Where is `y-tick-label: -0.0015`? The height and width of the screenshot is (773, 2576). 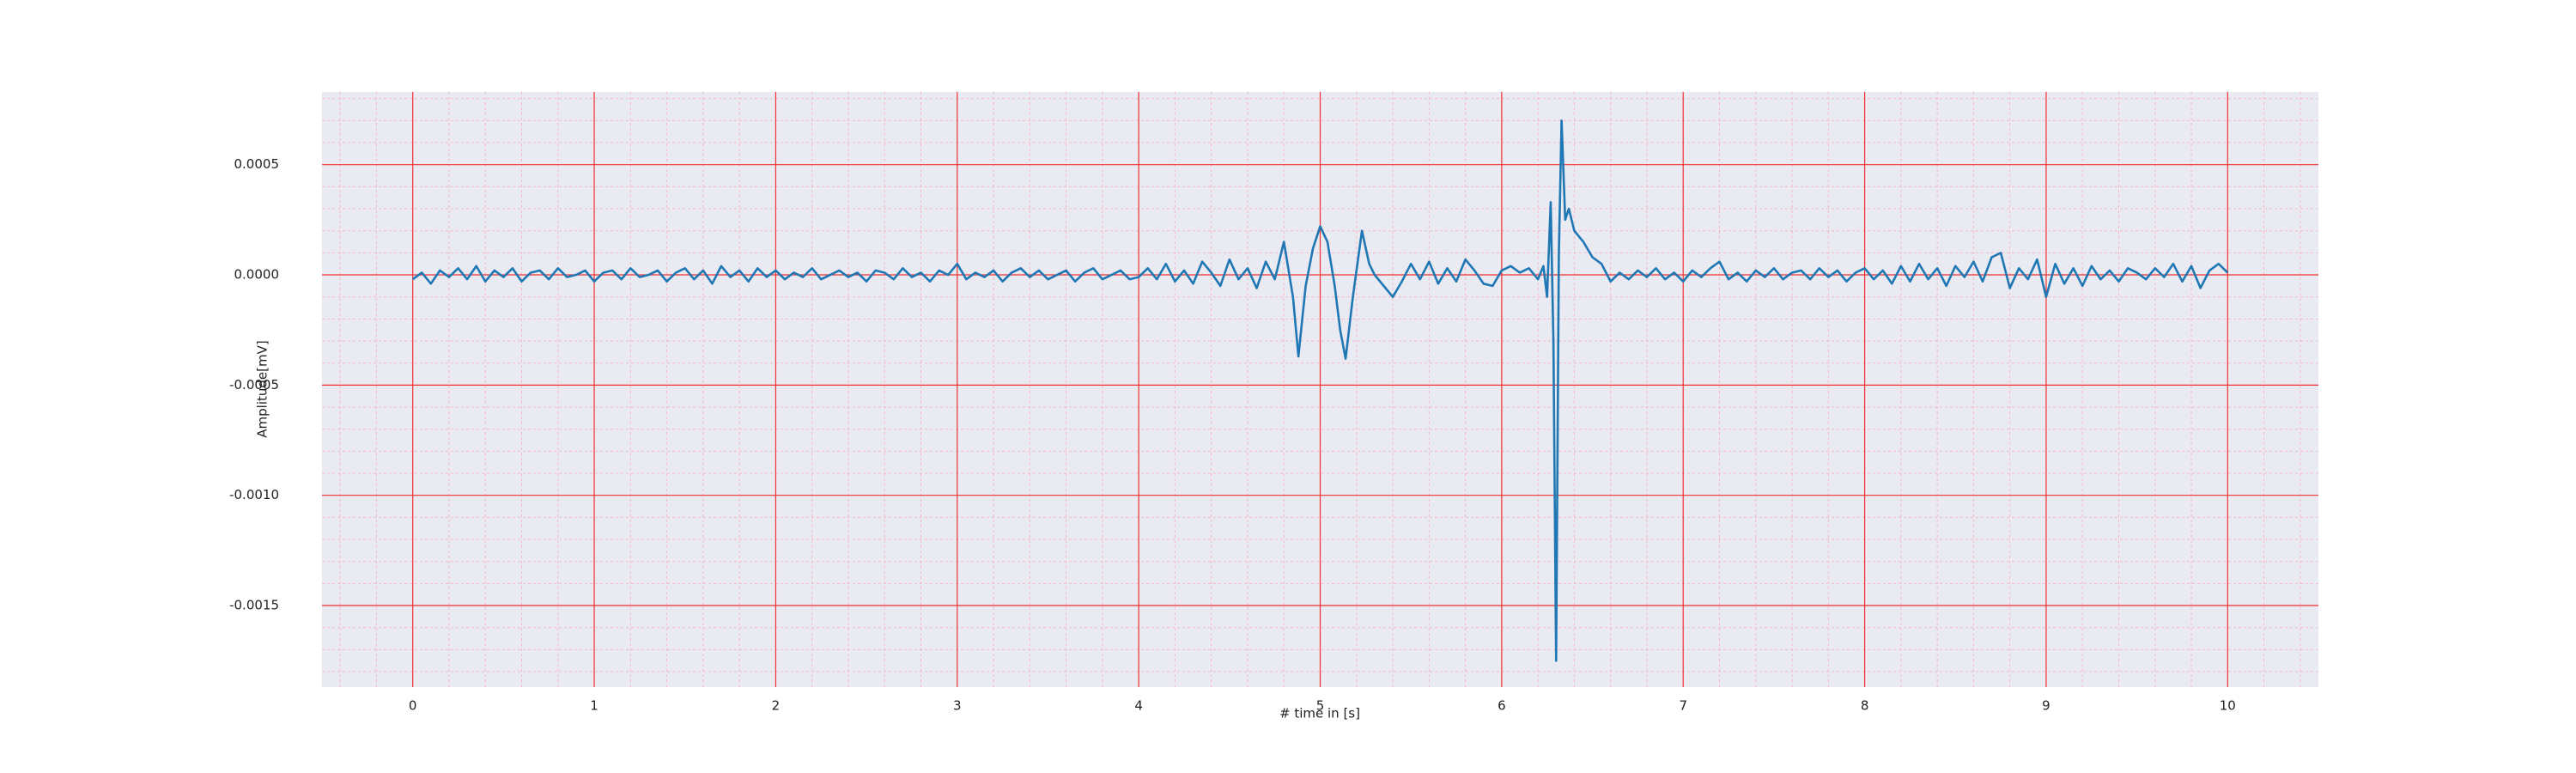
y-tick-label: -0.0015 is located at coordinates (254, 605).